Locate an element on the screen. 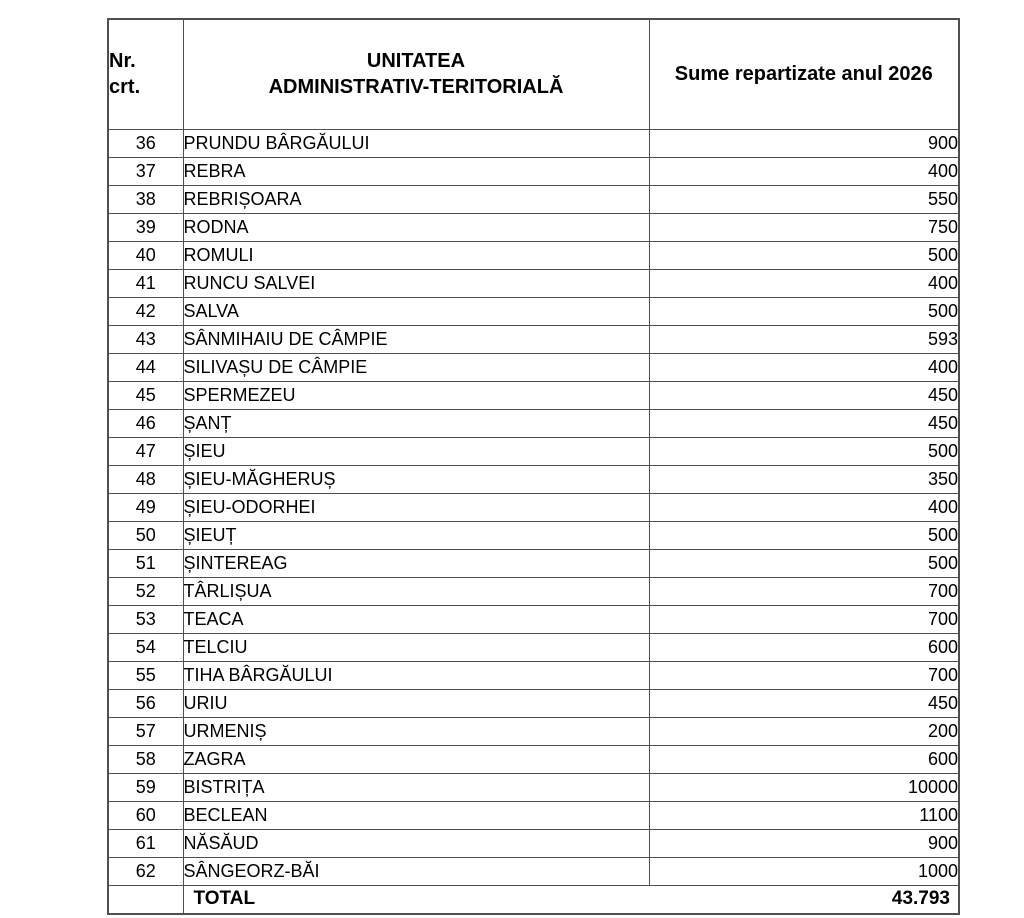 This screenshot has width=1024, height=918. table-row: 41 RUNCU SALVEI 400 is located at coordinates (533, 283).